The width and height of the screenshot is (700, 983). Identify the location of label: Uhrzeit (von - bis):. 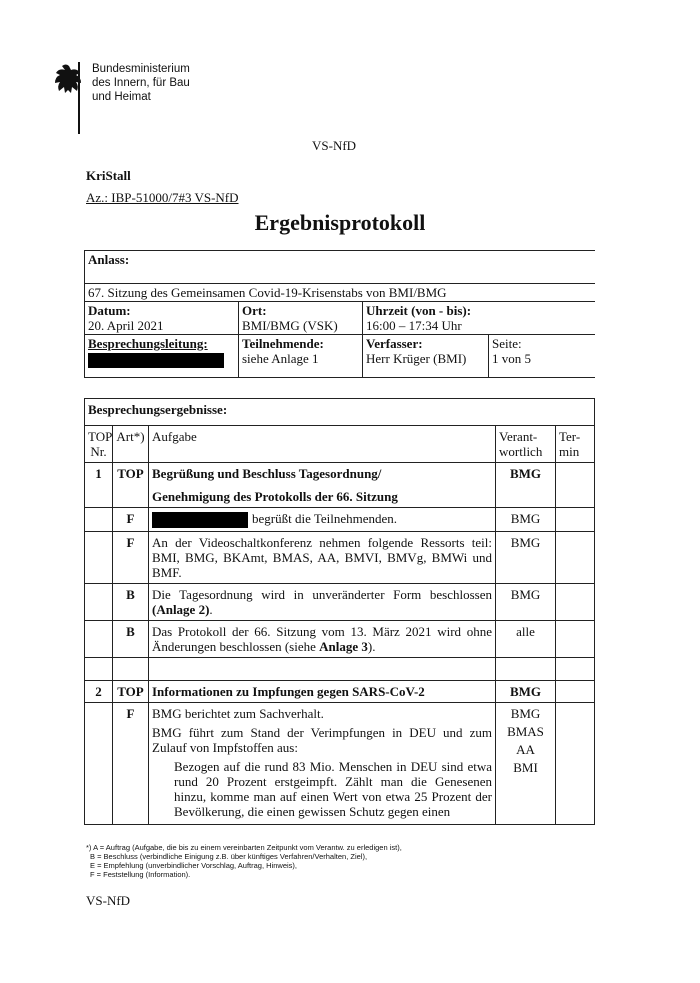
(419, 310).